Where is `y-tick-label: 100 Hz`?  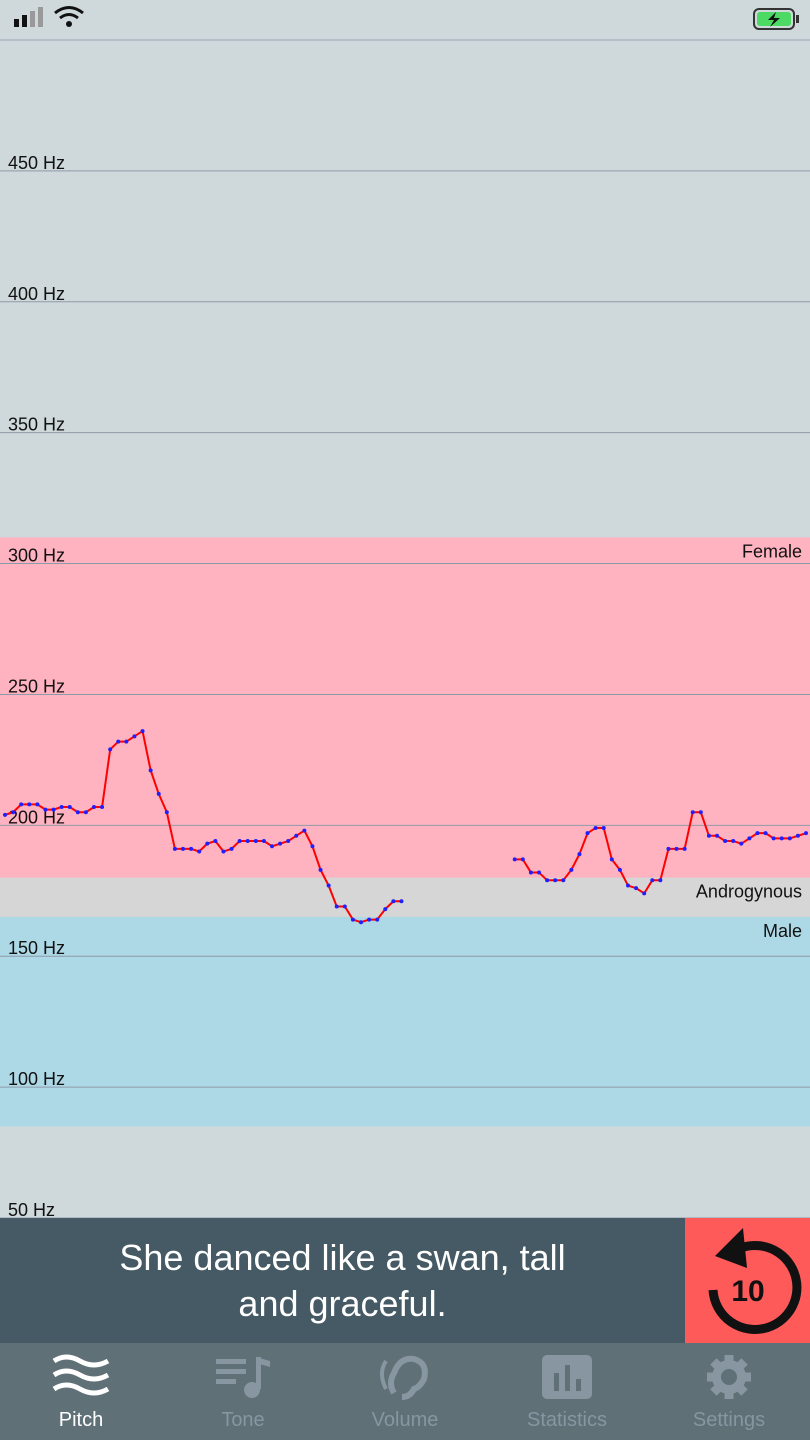
y-tick-label: 100 Hz is located at coordinates (36, 1079).